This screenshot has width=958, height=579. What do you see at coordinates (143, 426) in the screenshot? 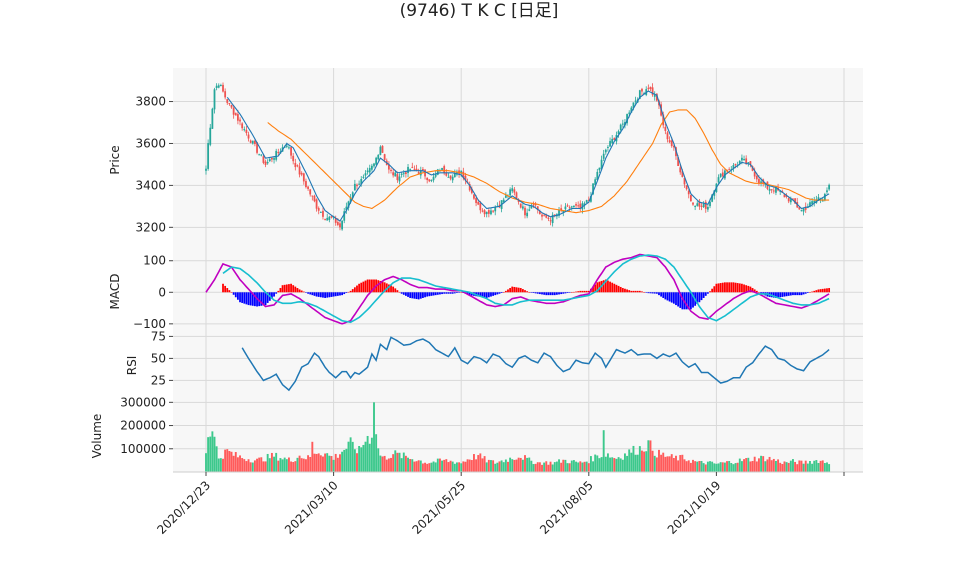
I see `volume-ytick-label: 200000` at bounding box center [143, 426].